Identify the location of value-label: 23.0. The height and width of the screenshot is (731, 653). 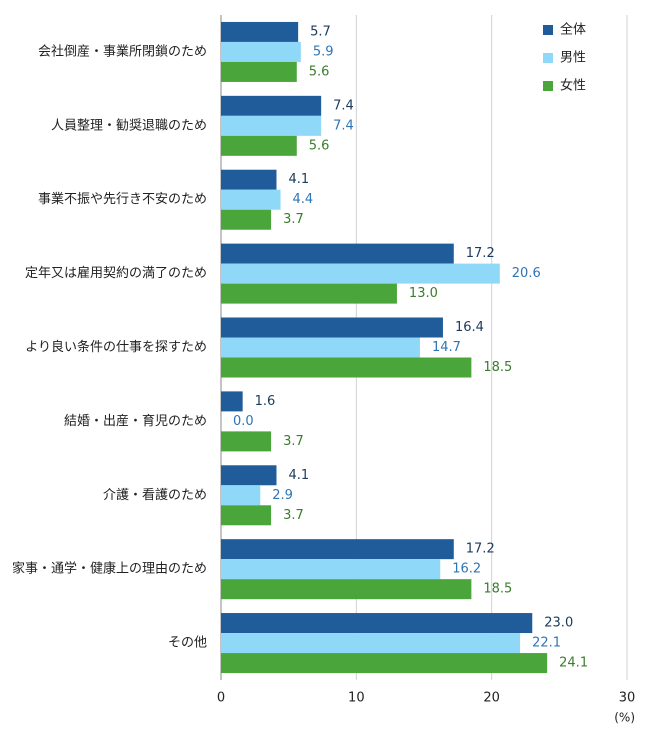
(558, 623).